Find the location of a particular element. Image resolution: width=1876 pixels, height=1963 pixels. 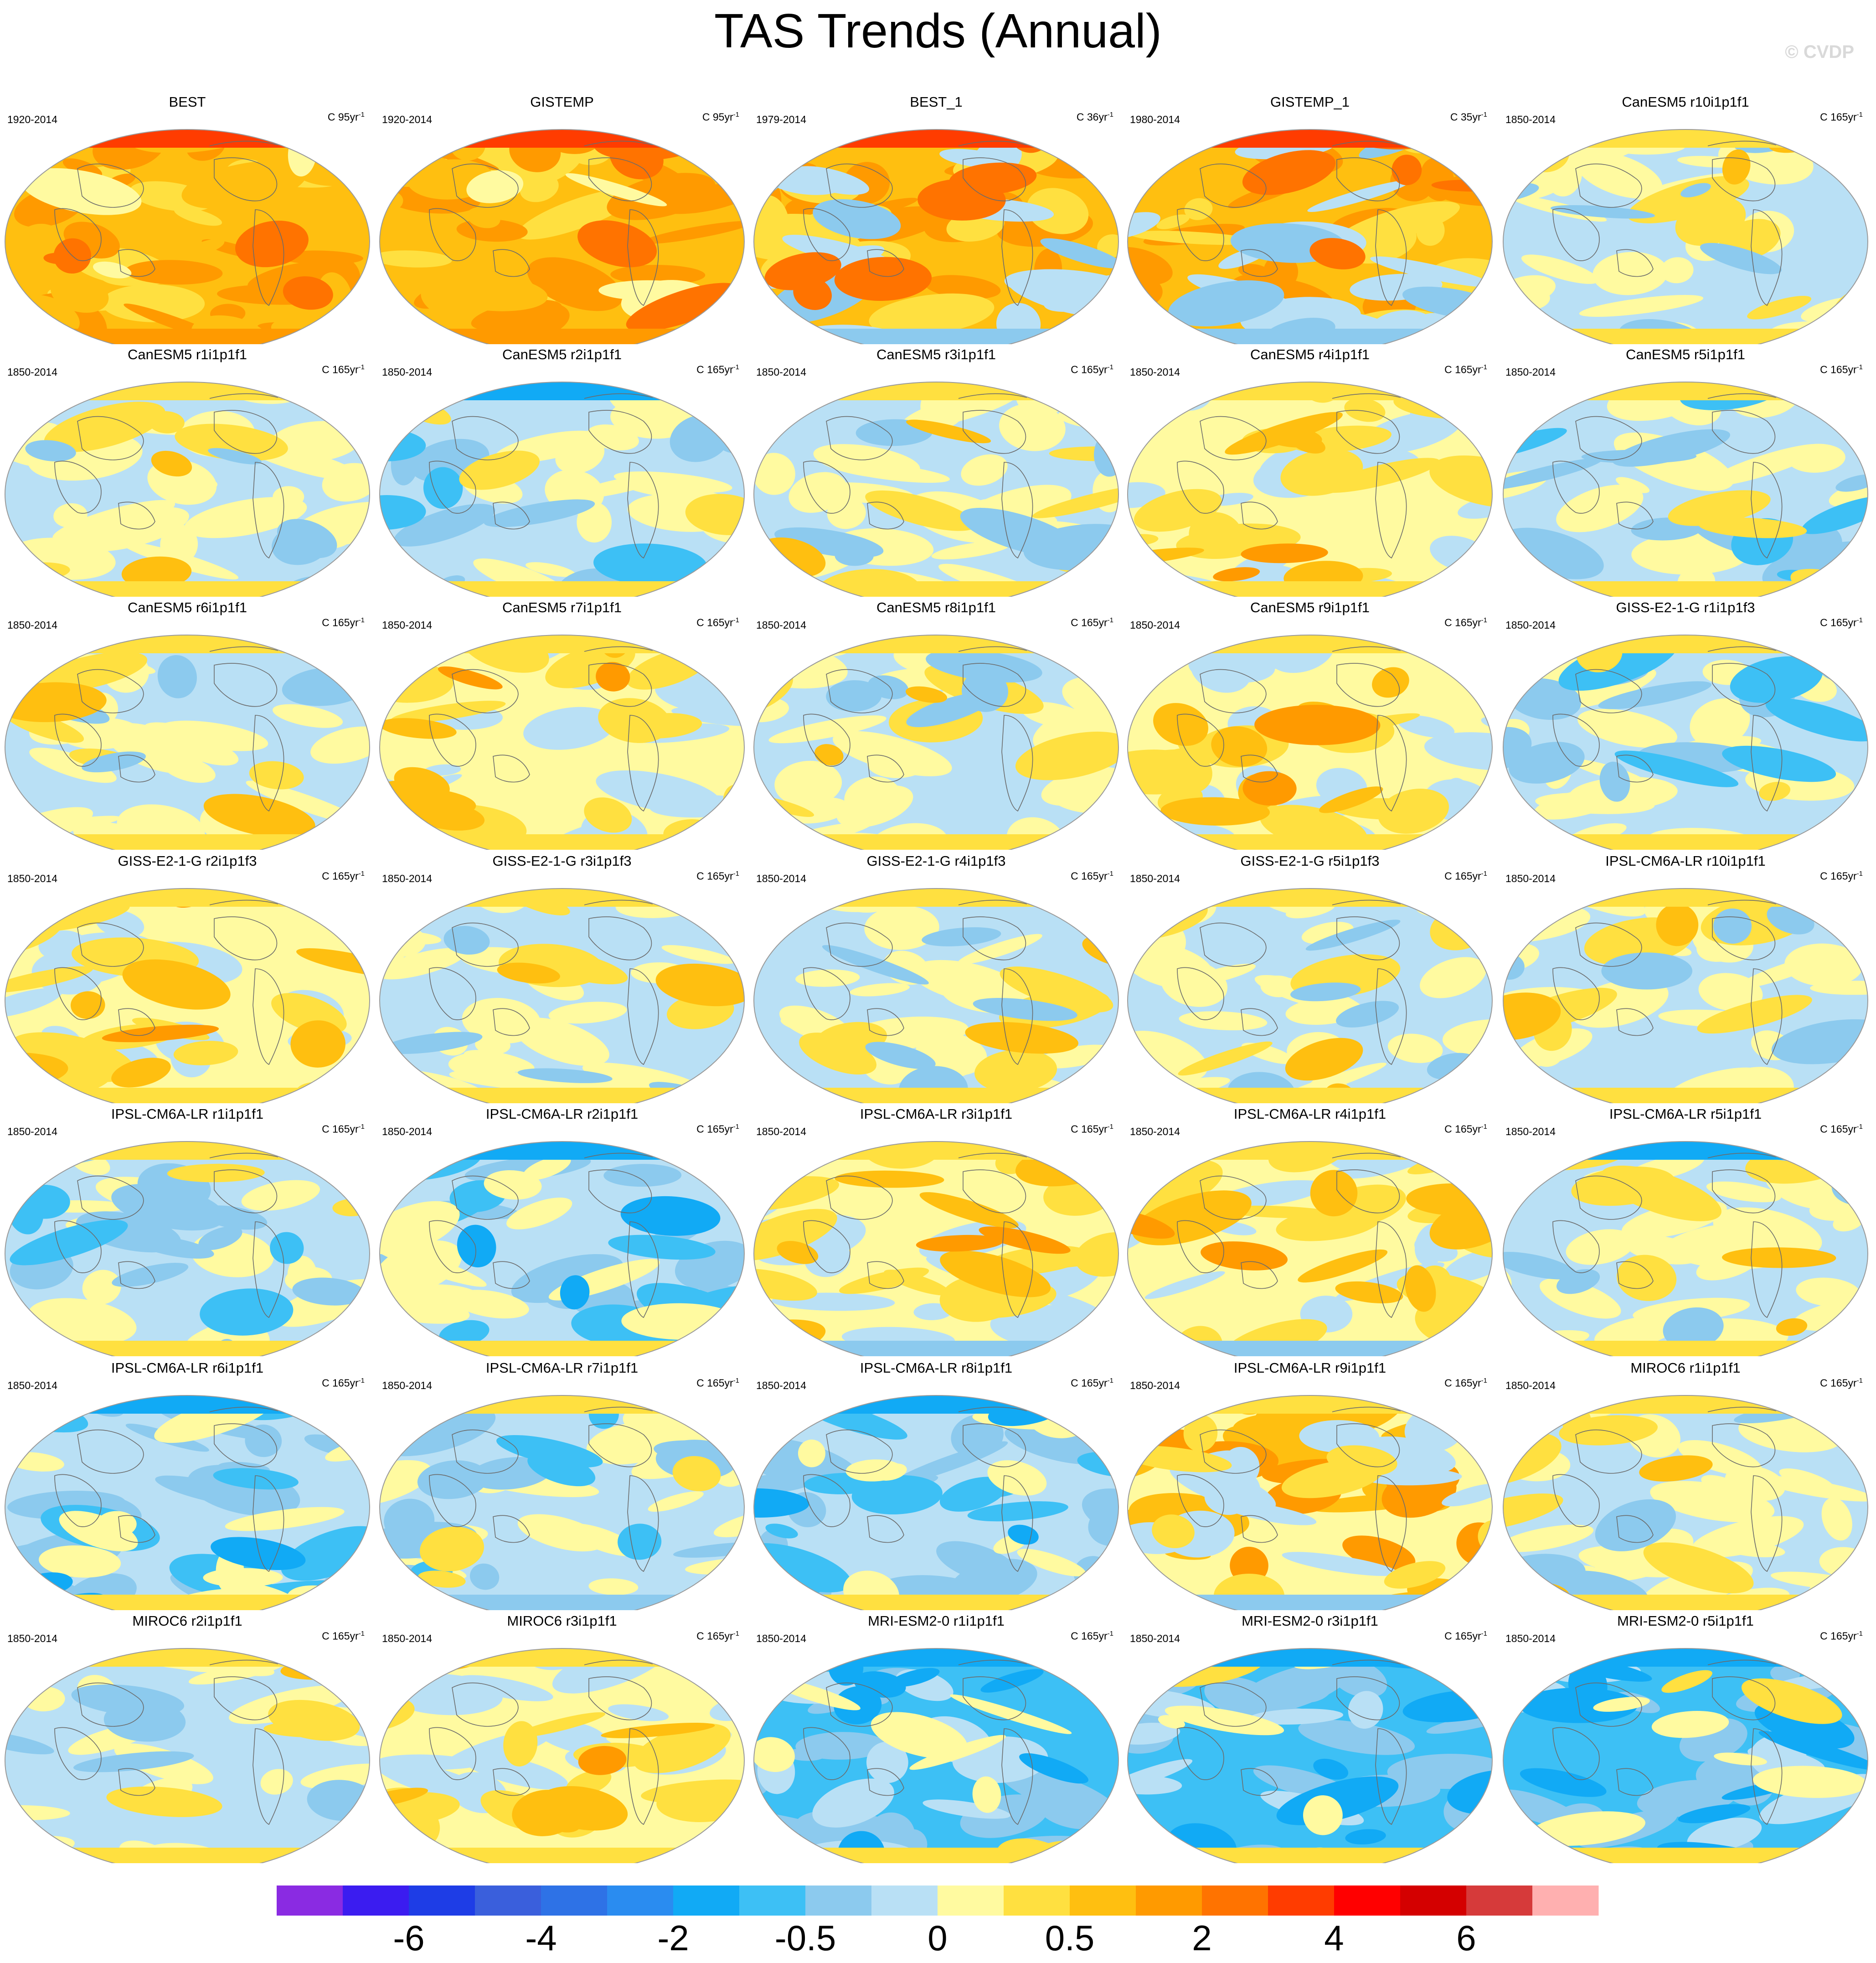

map-panel: MIROC6 r1i1p1f1 1850-2014 C 165yr-1 is located at coordinates (1685, 1483).